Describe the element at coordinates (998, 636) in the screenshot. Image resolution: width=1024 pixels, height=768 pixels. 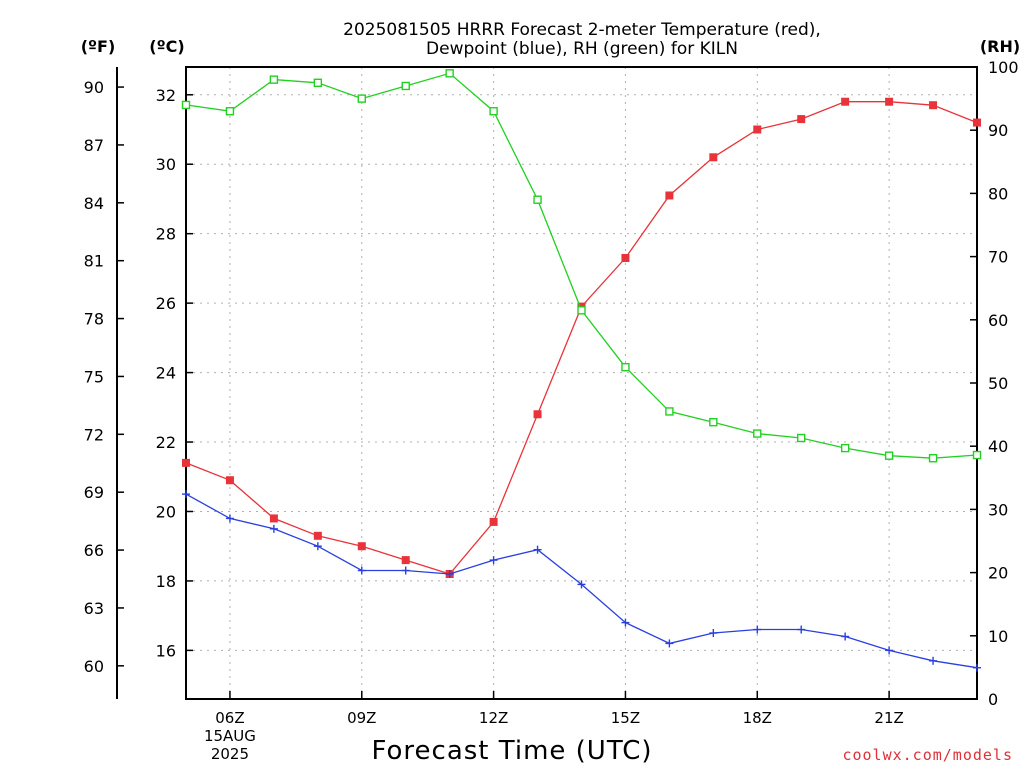
I see `rh-tick-label: 10` at that location.